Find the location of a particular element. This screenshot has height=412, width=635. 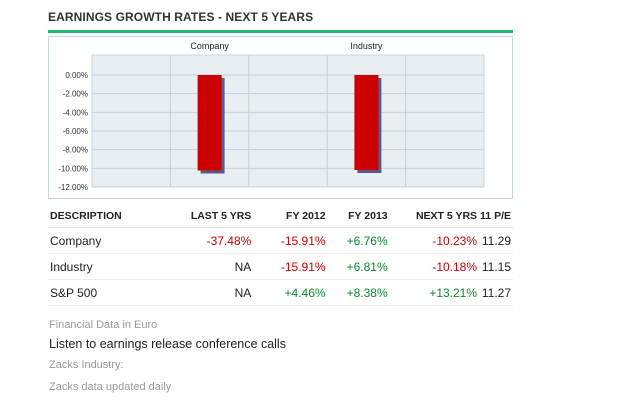

y-tick-label: 0.00% is located at coordinates (76, 75).